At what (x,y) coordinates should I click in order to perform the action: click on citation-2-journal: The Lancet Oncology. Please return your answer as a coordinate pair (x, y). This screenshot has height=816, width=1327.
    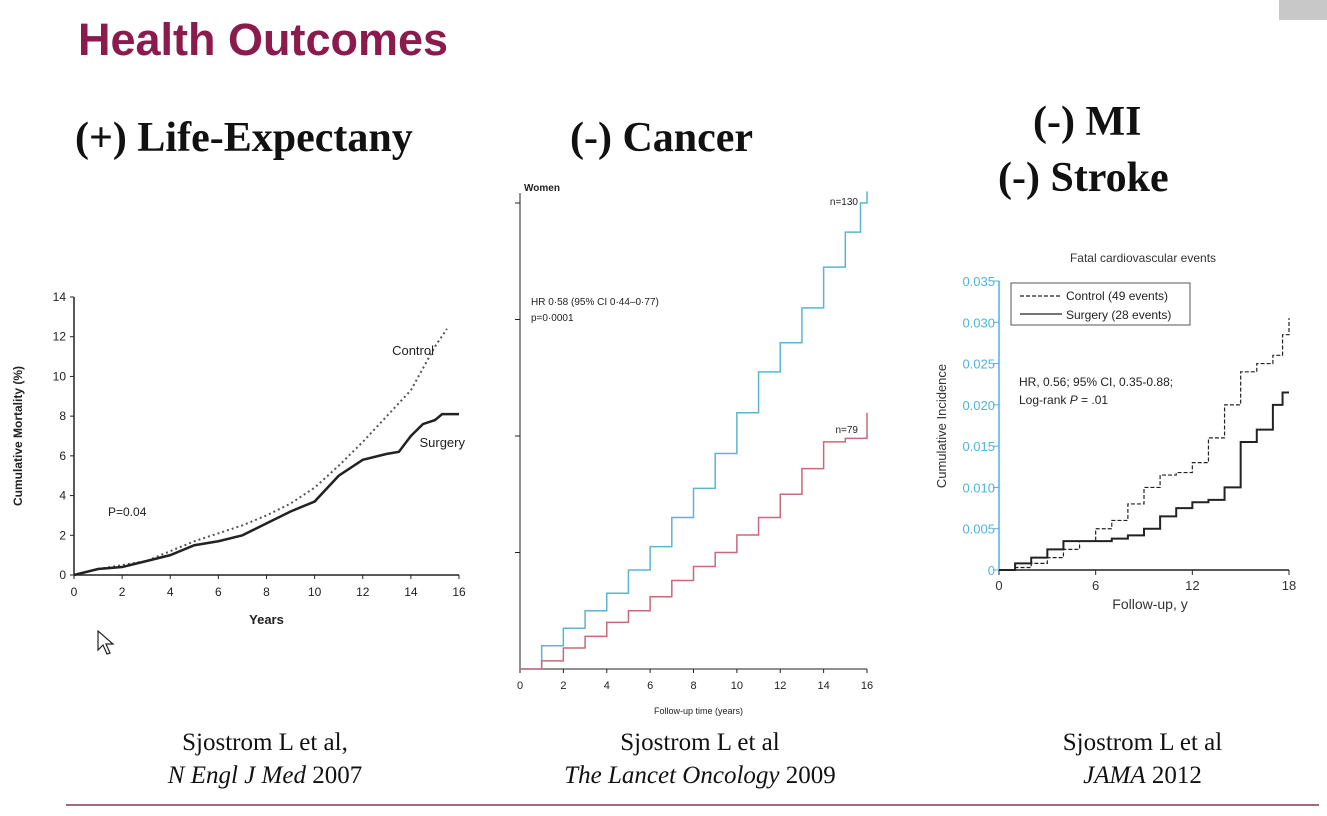
    Looking at the image, I should click on (672, 775).